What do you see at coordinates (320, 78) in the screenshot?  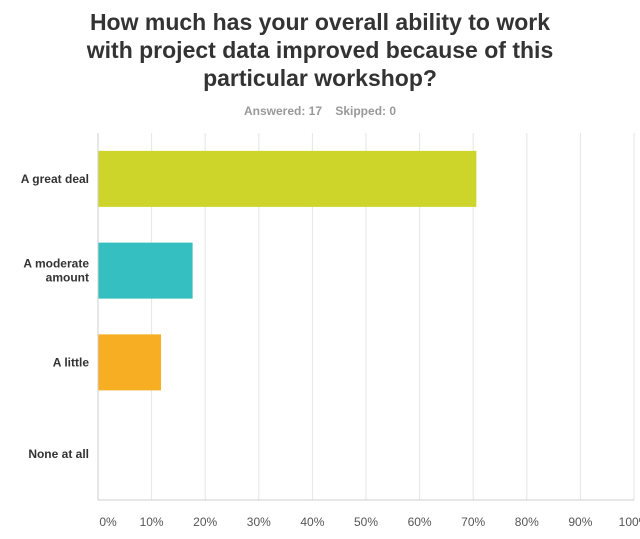 I see `chart-title-line-3: particular workshop?` at bounding box center [320, 78].